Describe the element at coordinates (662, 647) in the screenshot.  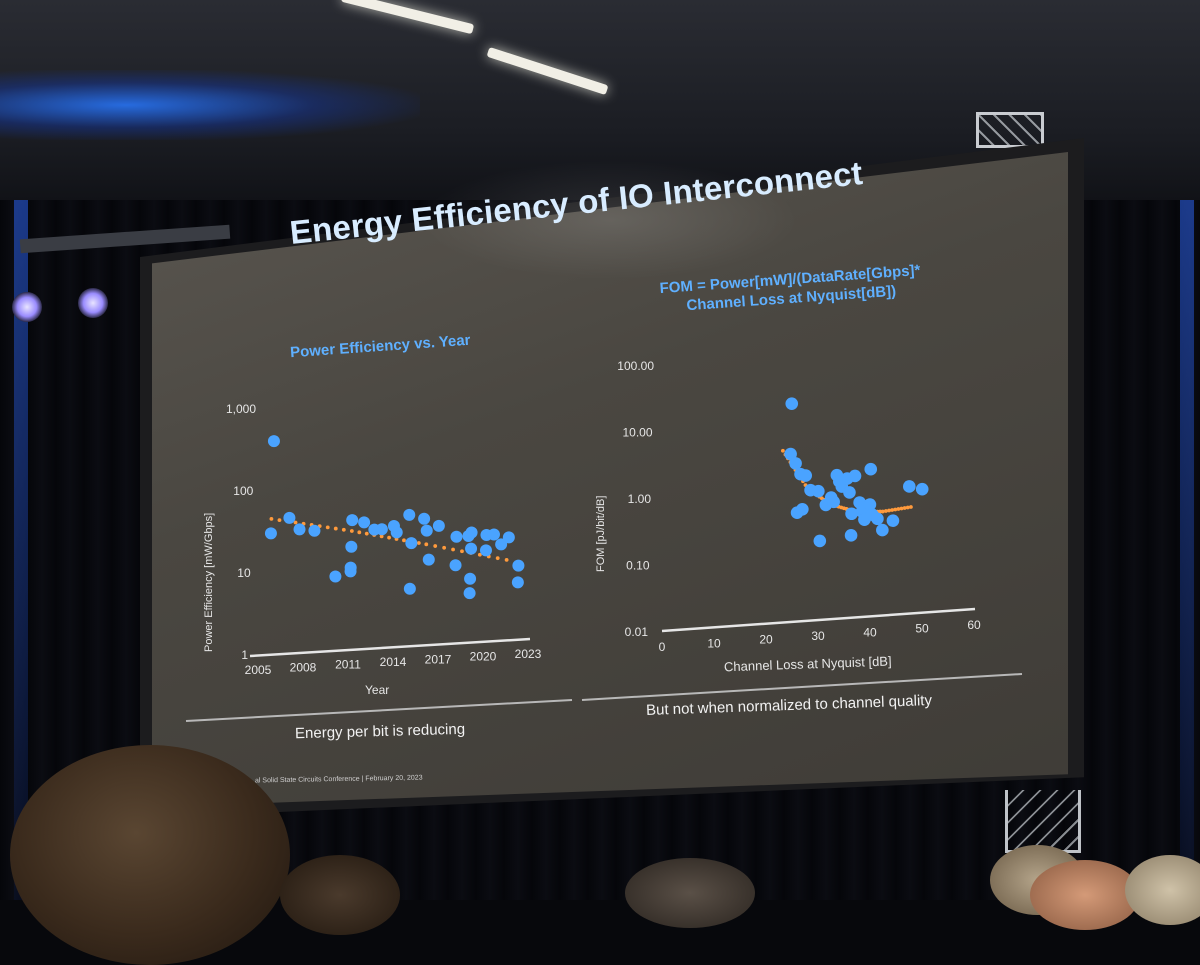
I see `x-tick-label: 0` at that location.